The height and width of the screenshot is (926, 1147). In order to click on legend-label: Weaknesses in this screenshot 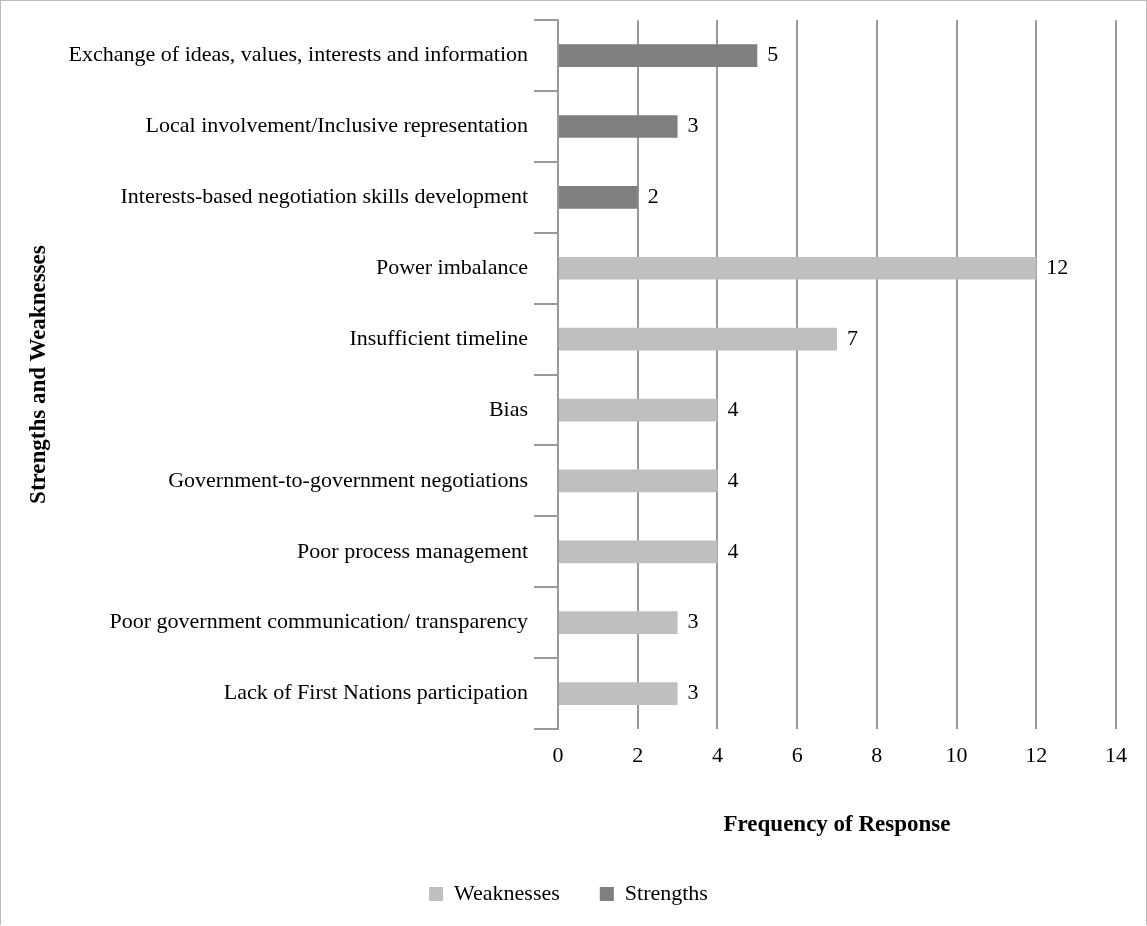, I will do `click(507, 892)`.